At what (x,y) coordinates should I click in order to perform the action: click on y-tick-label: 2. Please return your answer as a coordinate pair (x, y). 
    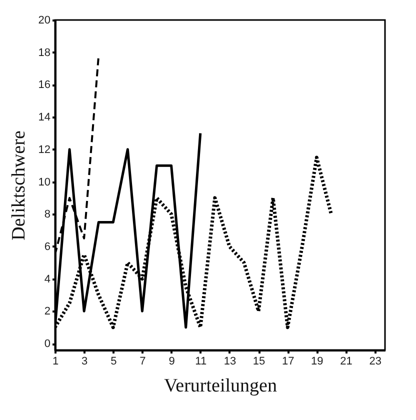
    Looking at the image, I should click on (47, 312).